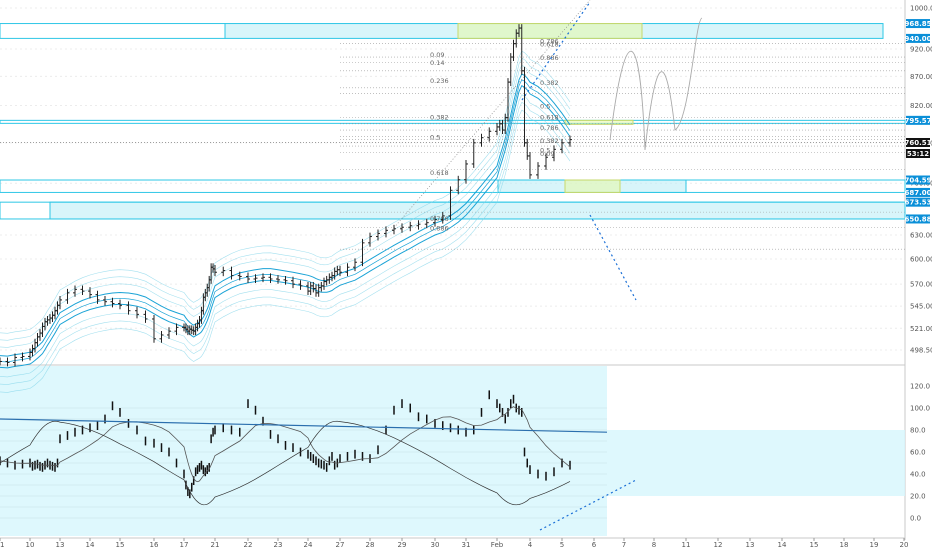 The width and height of the screenshot is (932, 554). I want to click on time-tick-label: 4, so click(530, 545).